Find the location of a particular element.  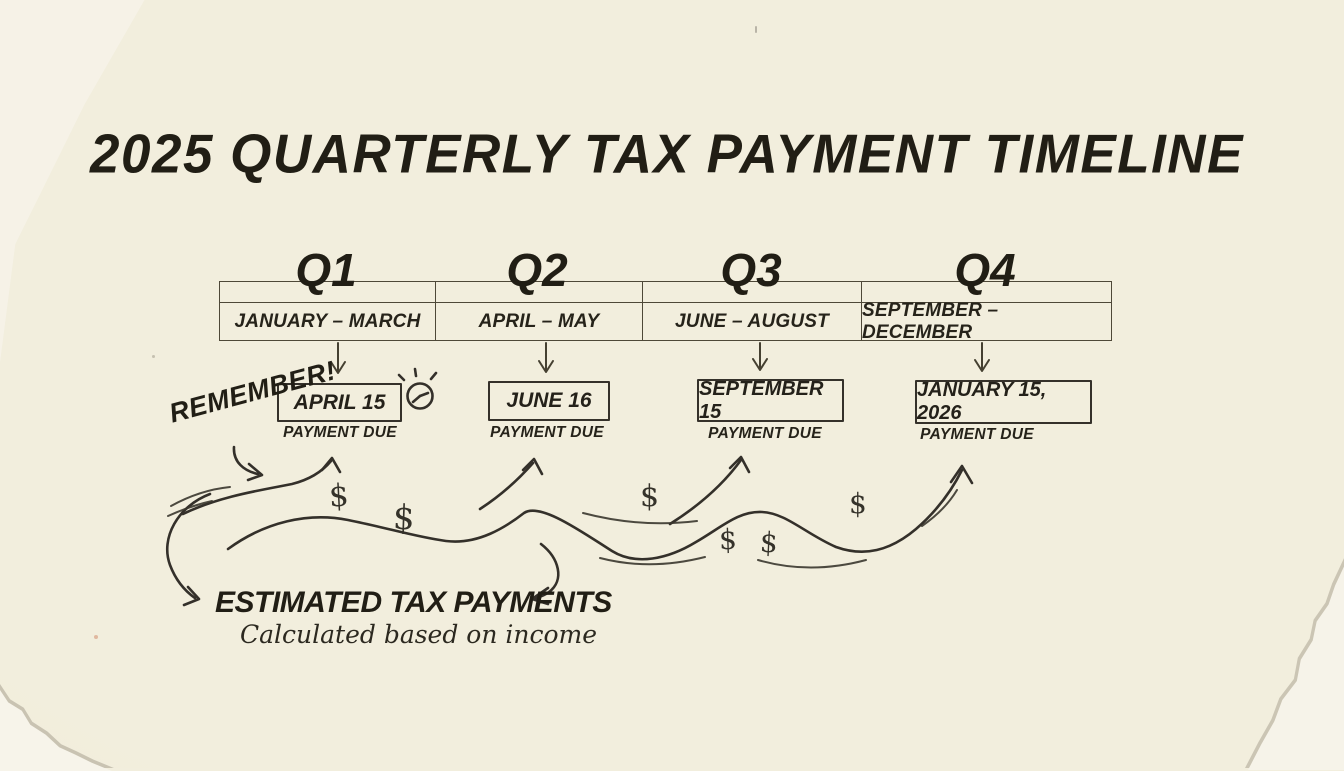

quarter-label-q4: Q4 is located at coordinates (985, 270).